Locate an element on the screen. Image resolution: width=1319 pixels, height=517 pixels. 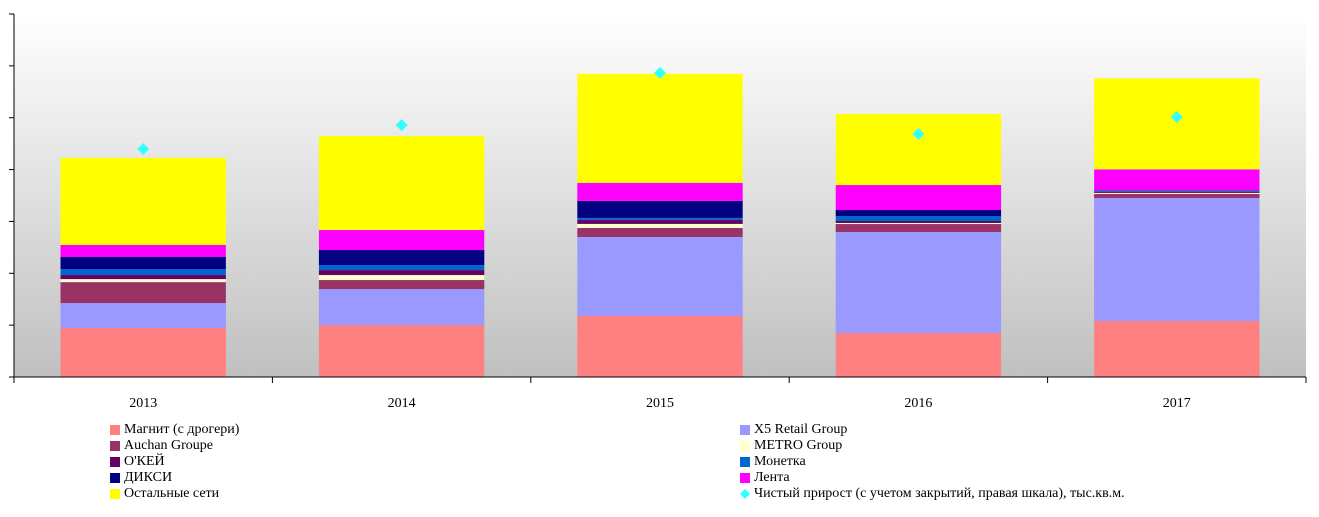
legend-label: METRO Group is located at coordinates (798, 445).